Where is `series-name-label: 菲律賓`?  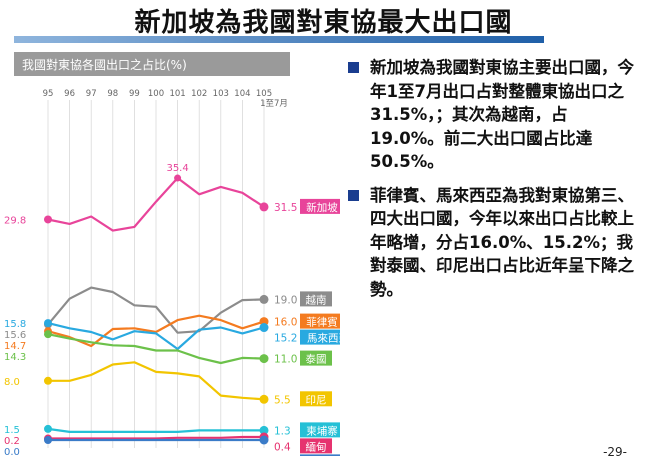 series-name-label: 菲律賓 is located at coordinates (322, 322).